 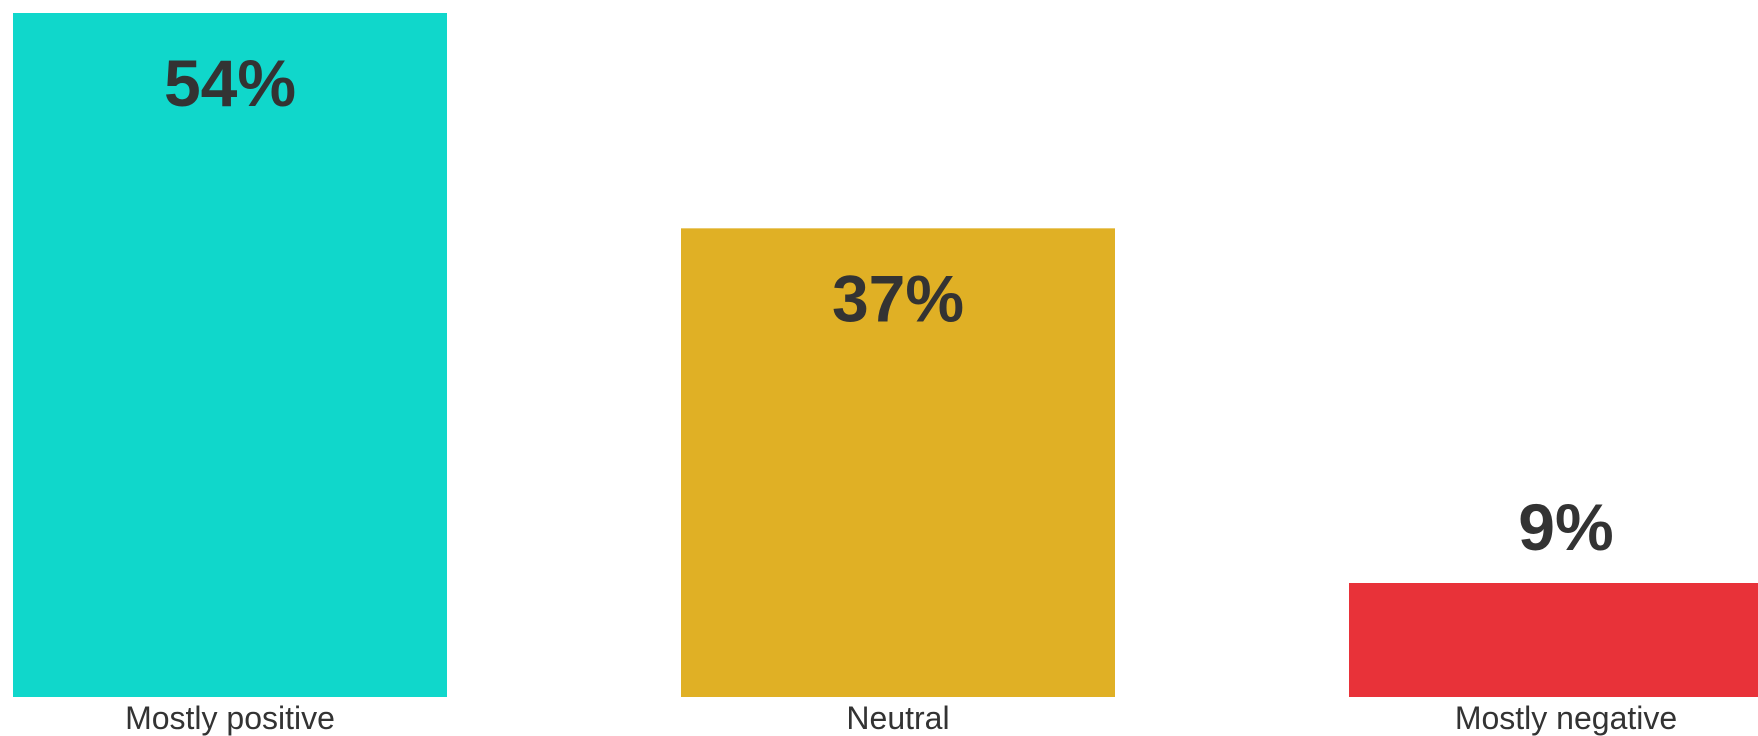 What do you see at coordinates (1553, 640) in the screenshot?
I see `bar-mostly-negative` at bounding box center [1553, 640].